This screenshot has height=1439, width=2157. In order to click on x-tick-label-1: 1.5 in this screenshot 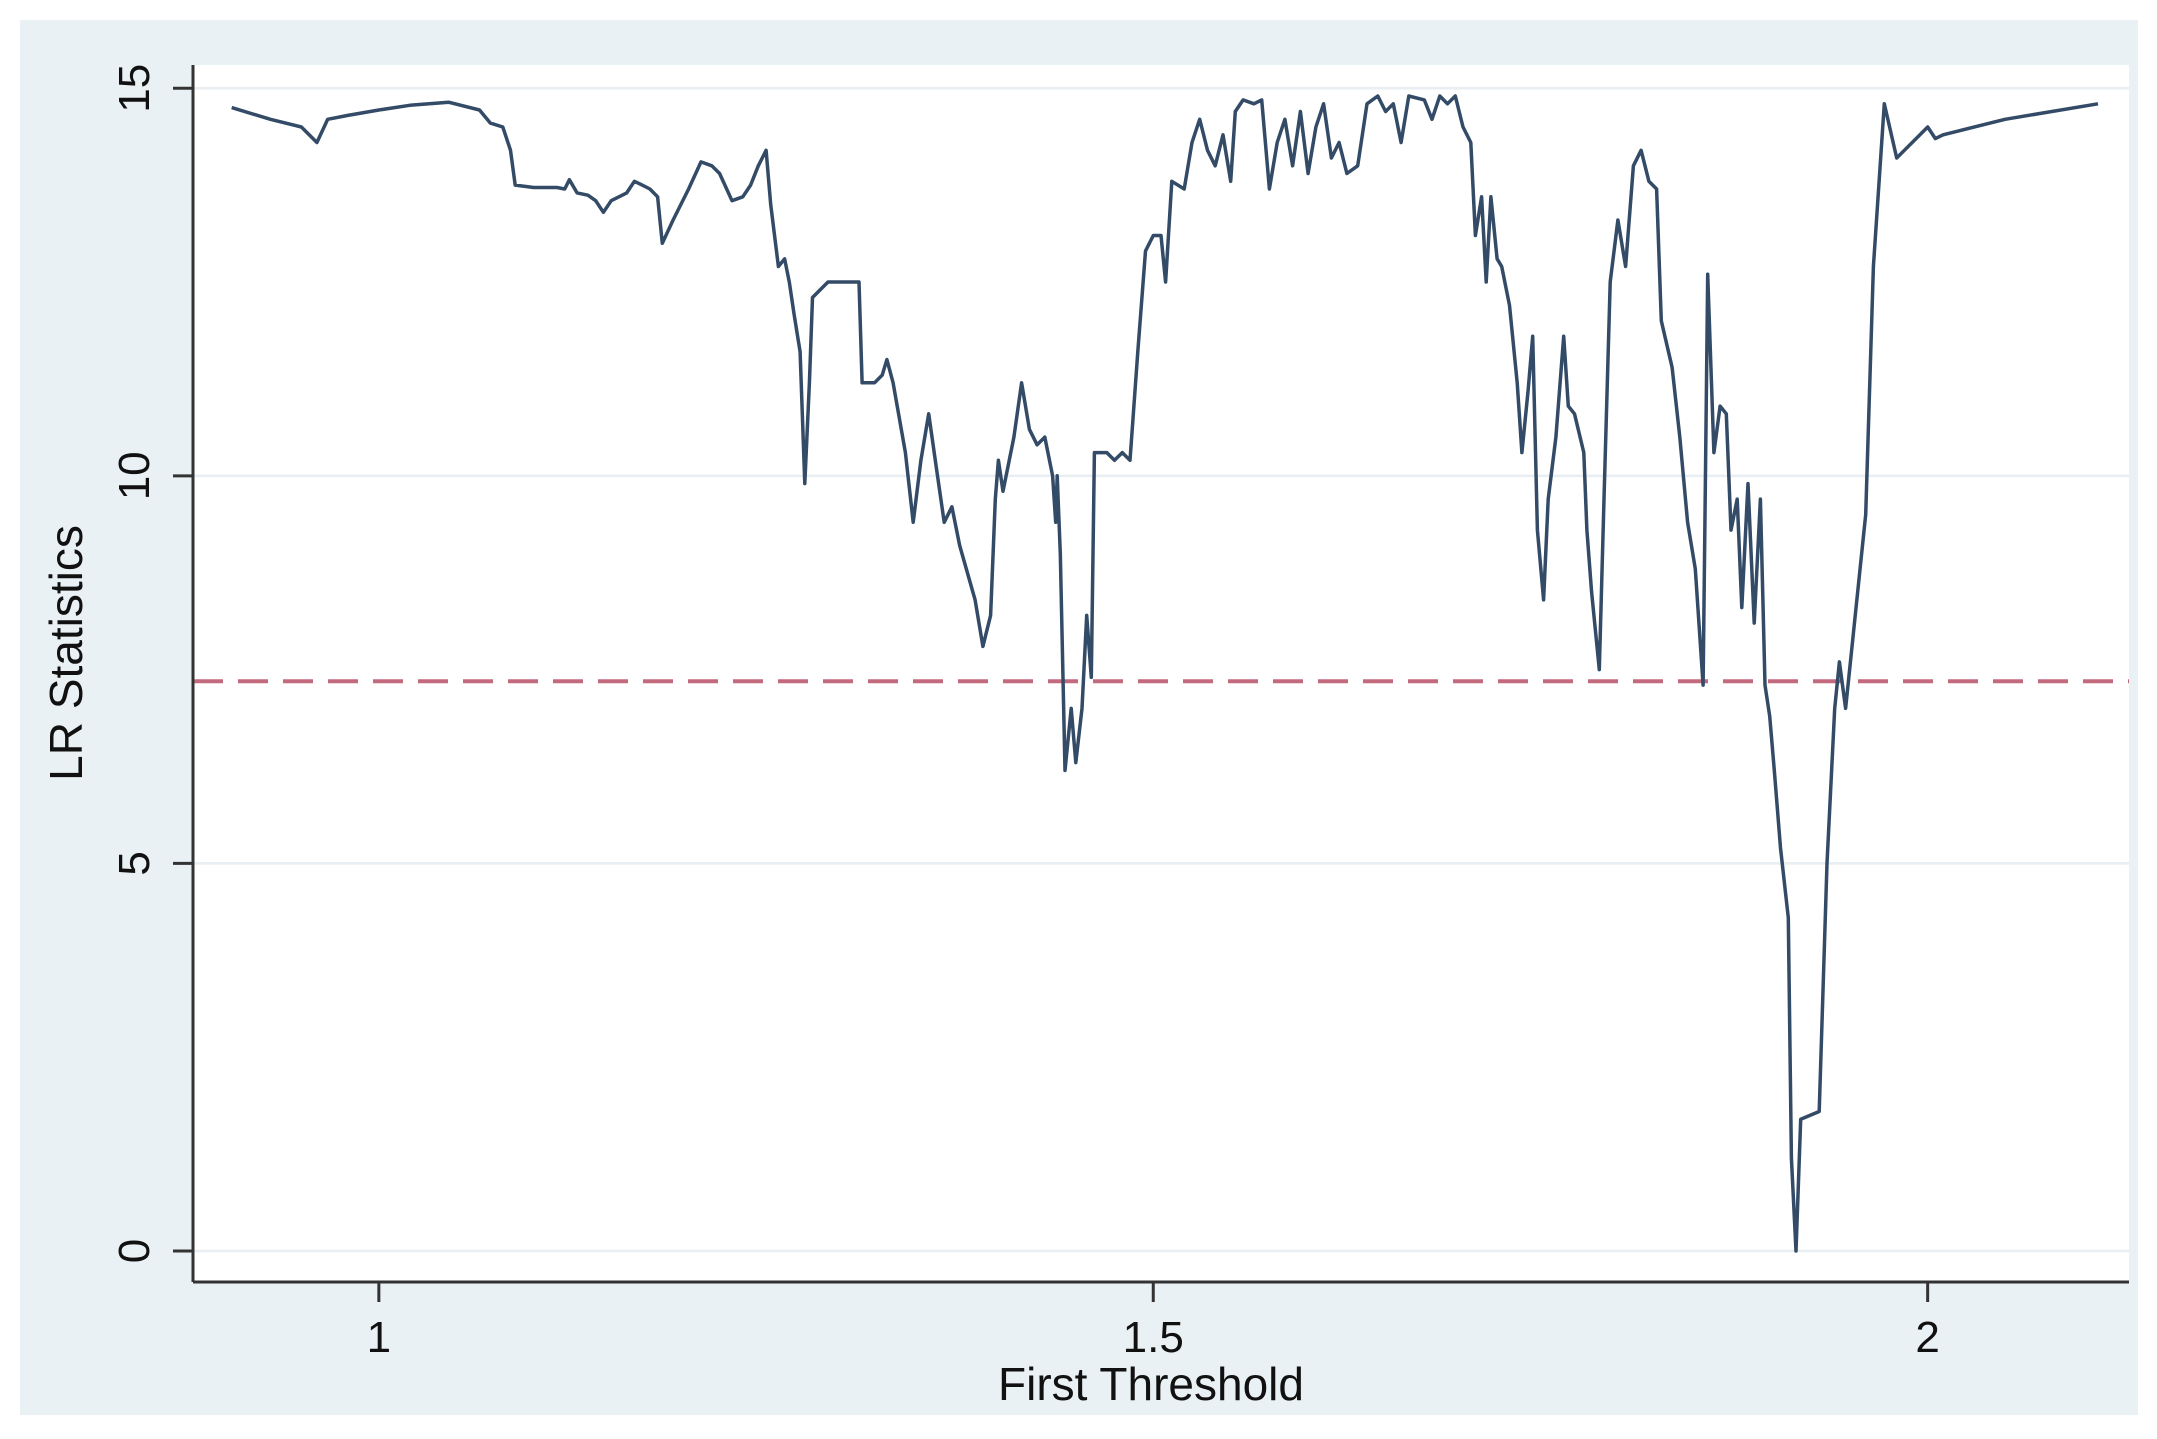, I will do `click(1153, 1337)`.